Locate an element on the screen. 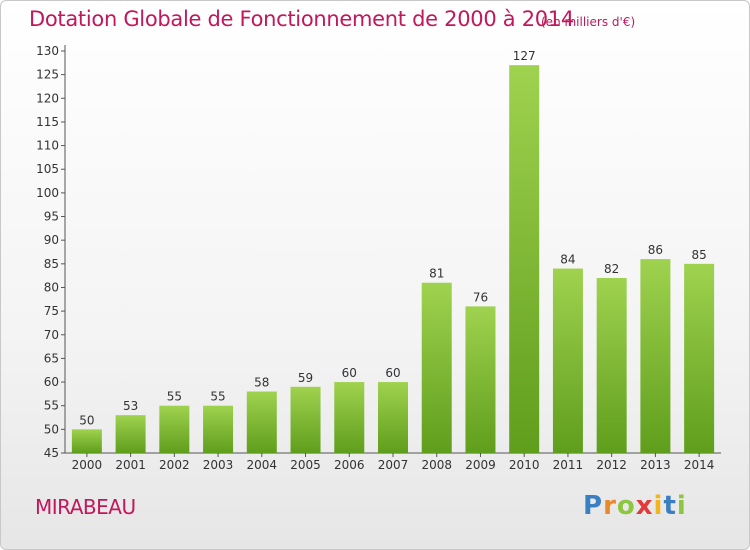  x-tick-label: 2003 is located at coordinates (218, 465).